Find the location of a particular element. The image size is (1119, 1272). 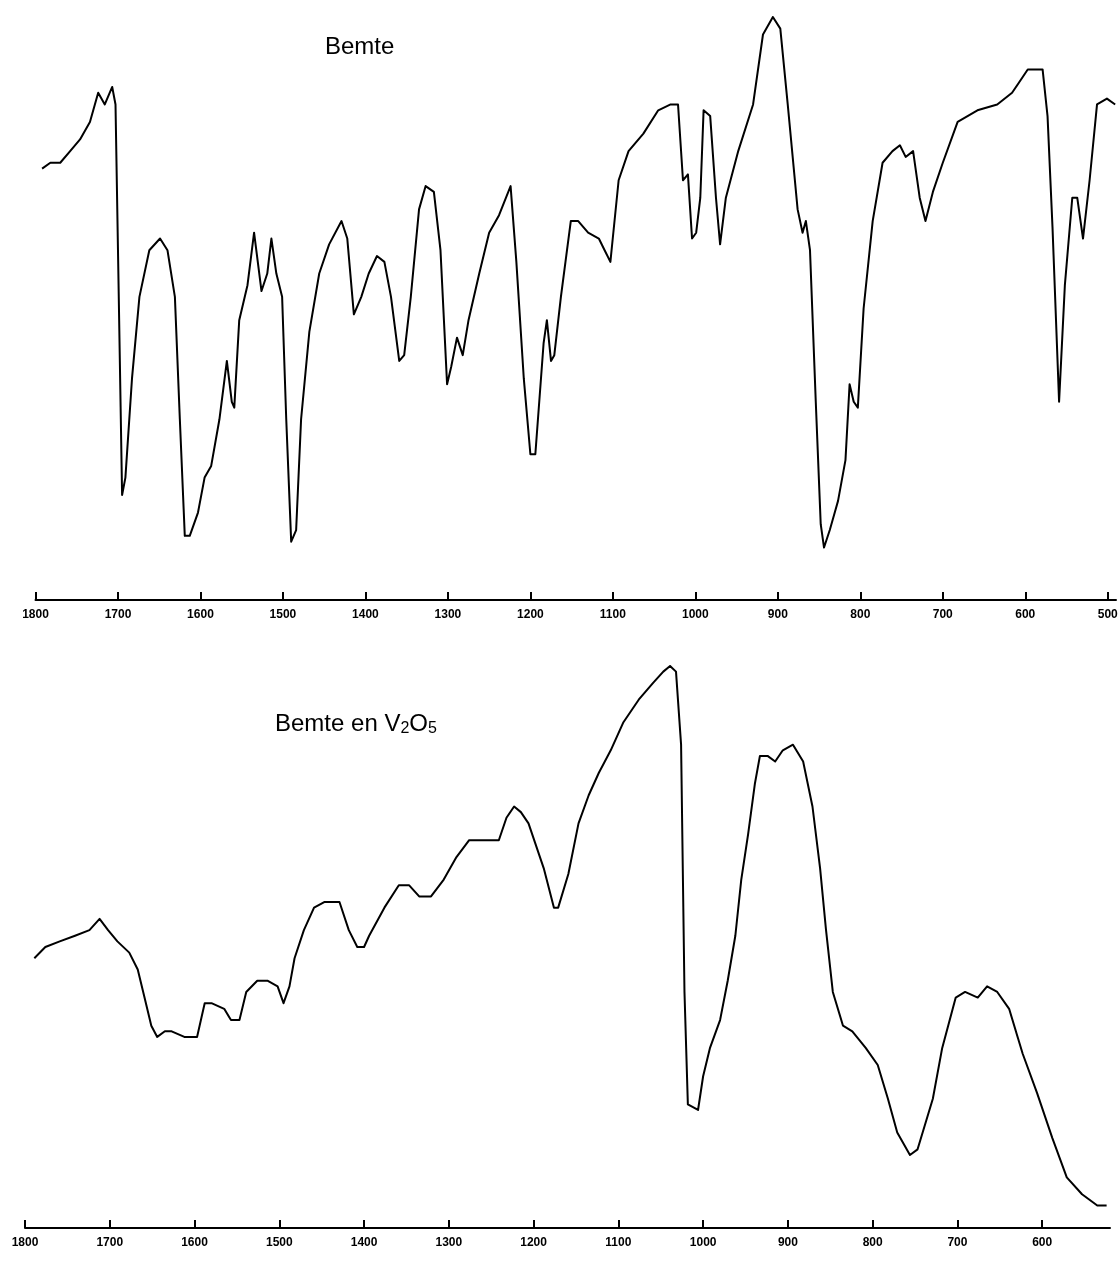

text: Bemte is located at coordinates (360, 45).